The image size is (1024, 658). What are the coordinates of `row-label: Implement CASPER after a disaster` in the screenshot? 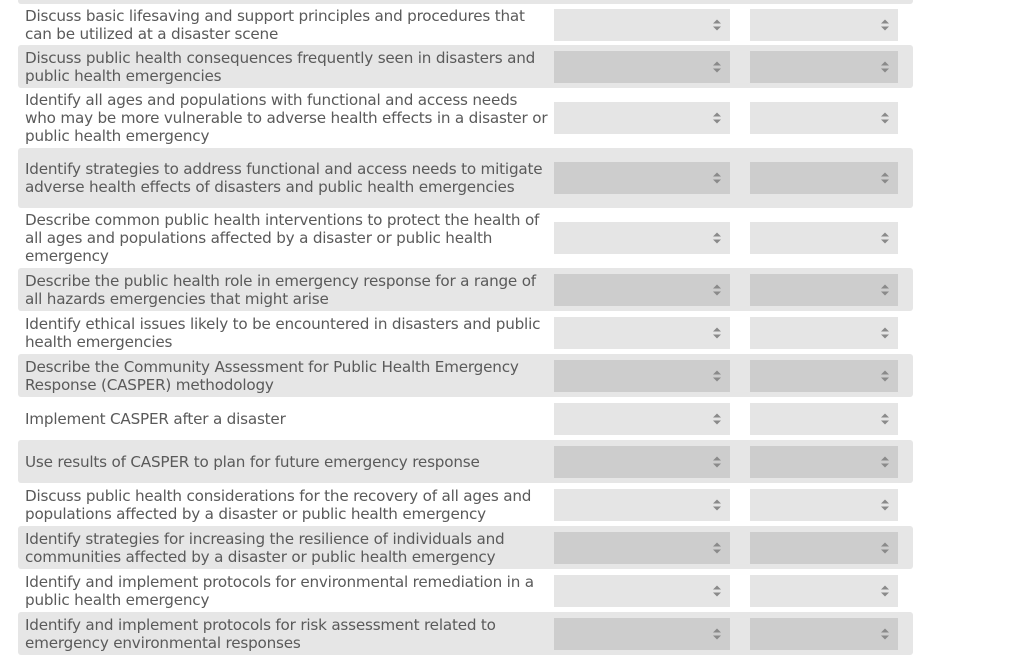 It's located at (155, 418).